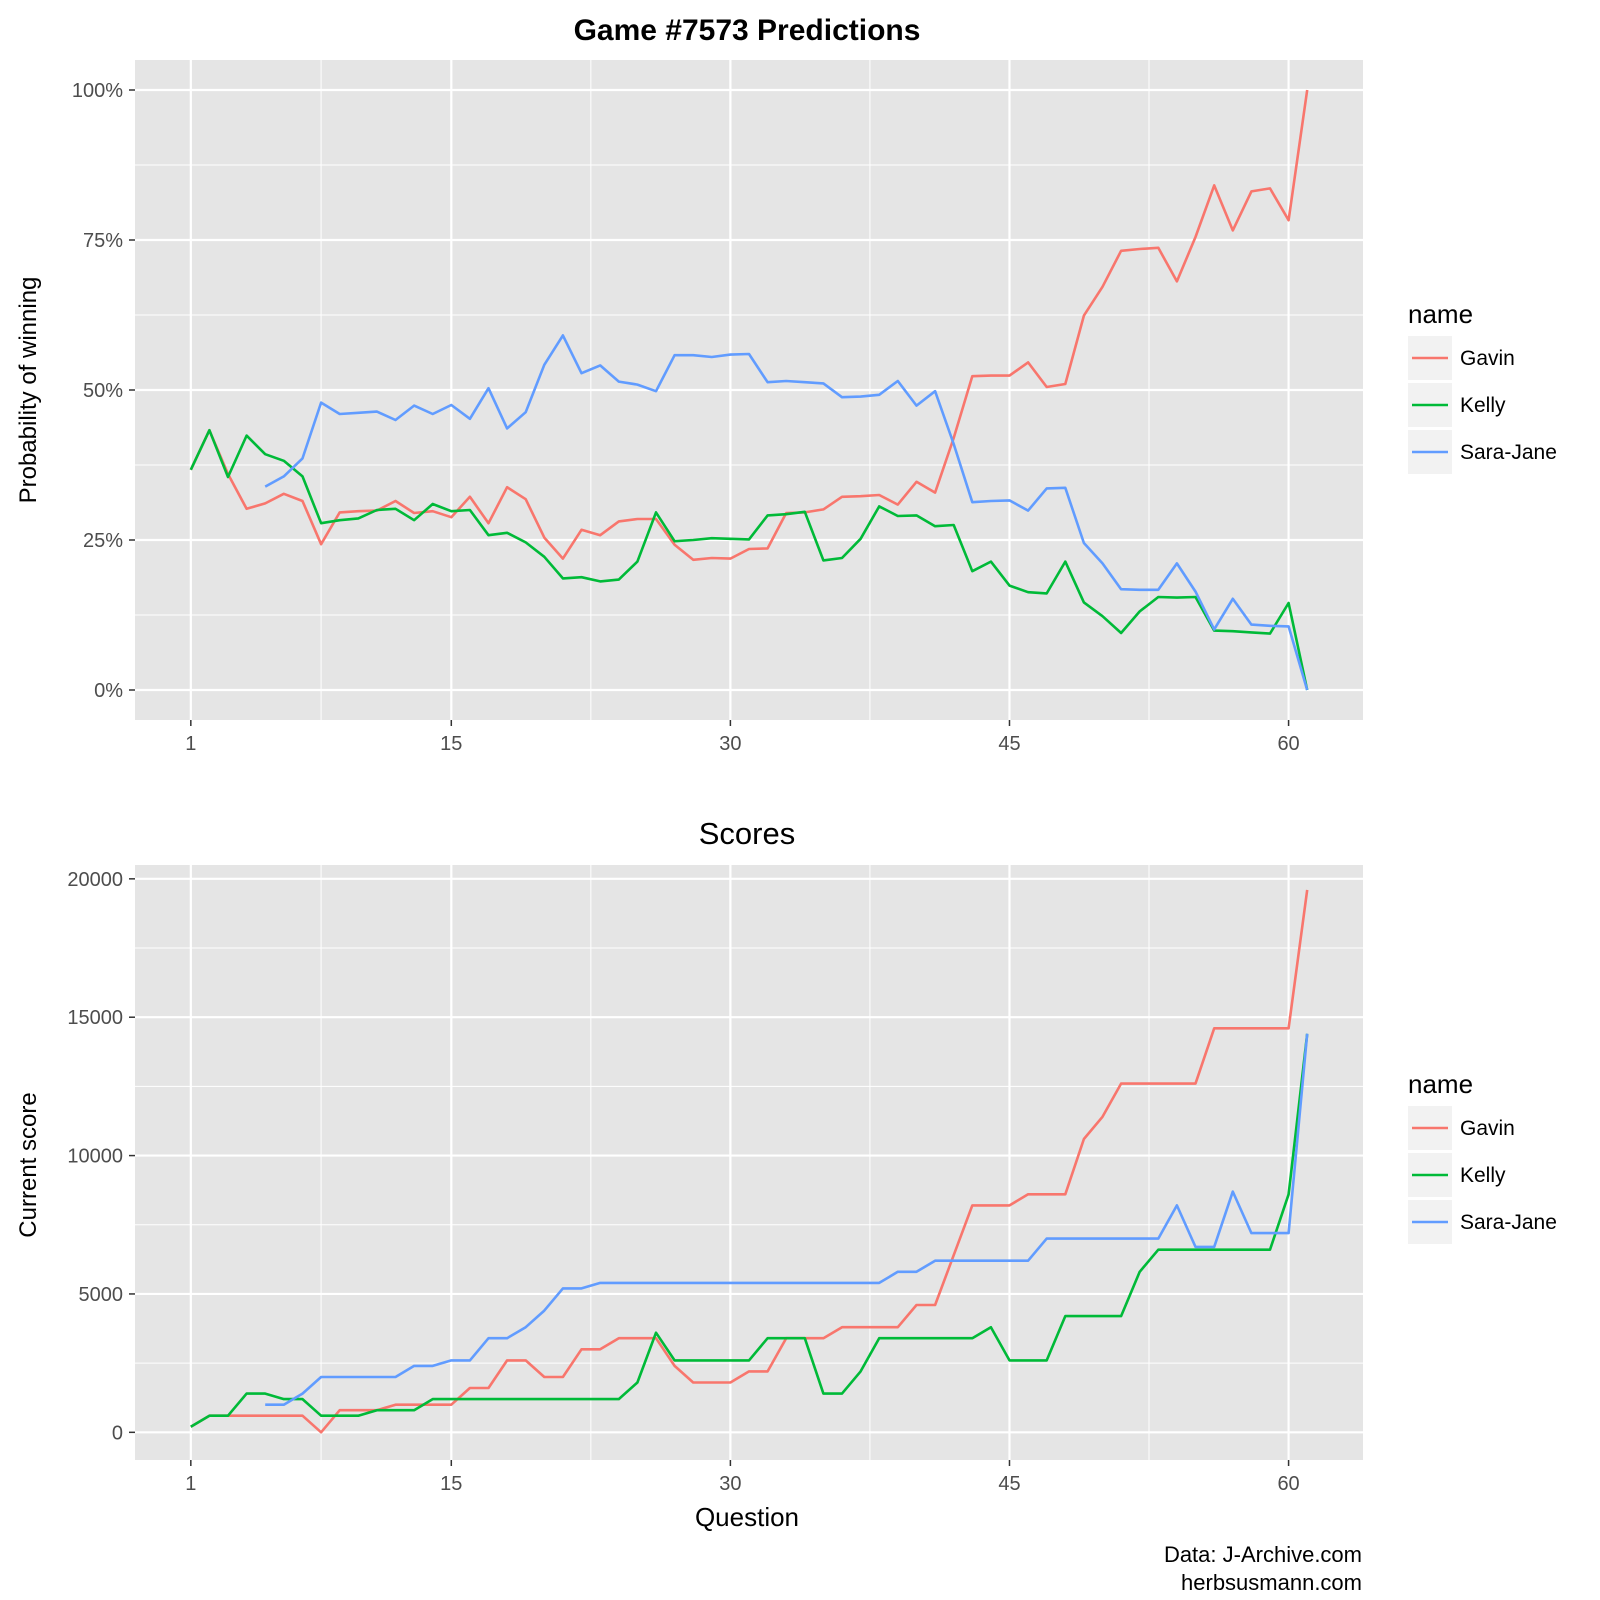  What do you see at coordinates (730, 744) in the screenshot?
I see `probability-chart-x-tick-label: 30` at bounding box center [730, 744].